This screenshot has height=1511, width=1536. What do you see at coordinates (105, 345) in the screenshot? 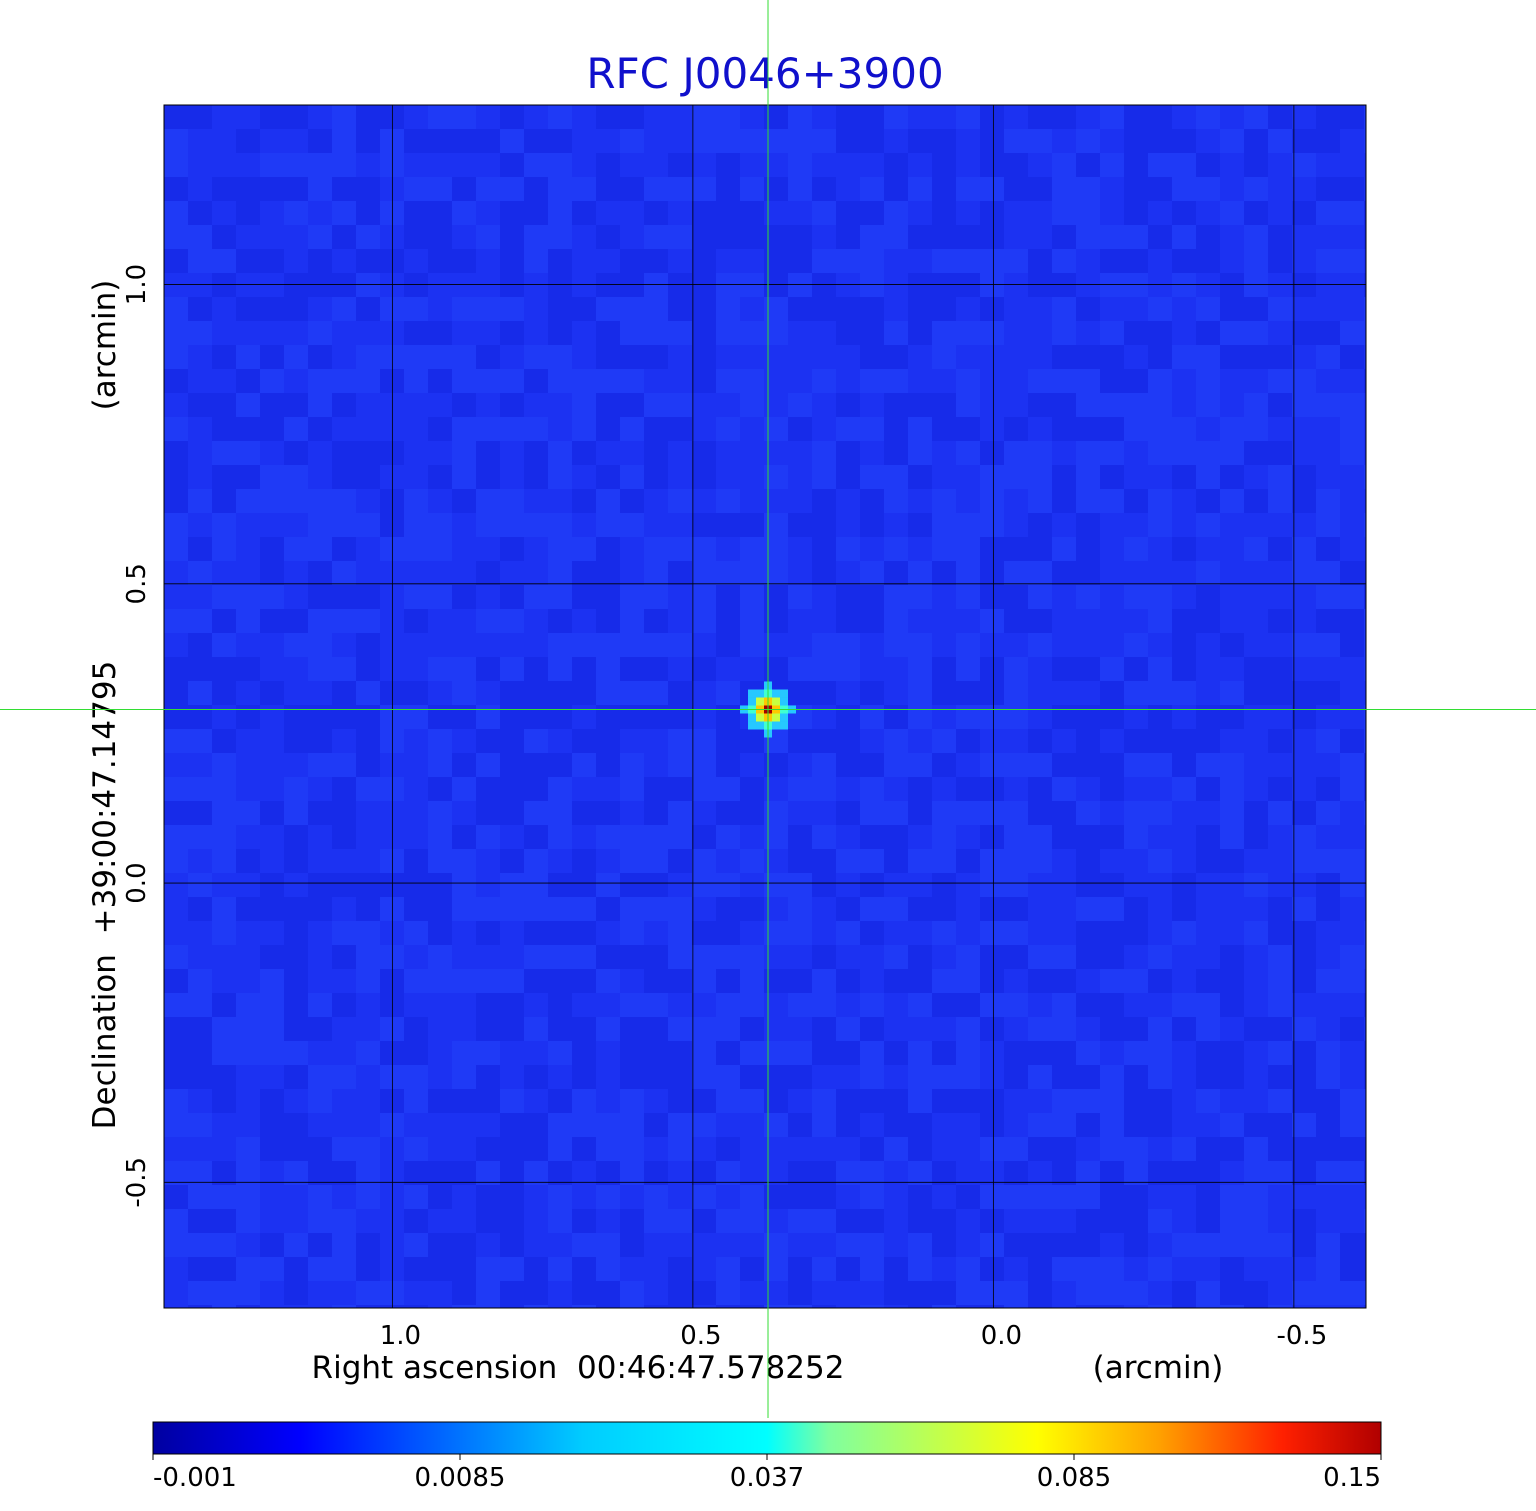
I see `y-axis-unit: (arcmin)` at bounding box center [105, 345].